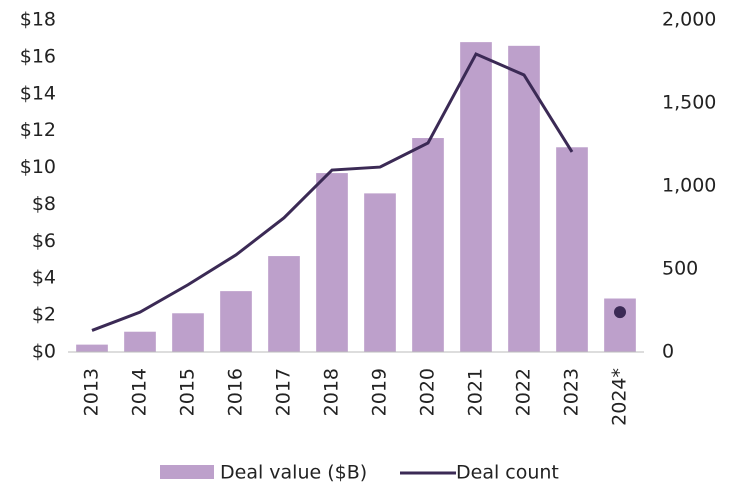 The width and height of the screenshot is (736, 484). What do you see at coordinates (92, 392) in the screenshot?
I see `x-tick-label: 2013` at bounding box center [92, 392].